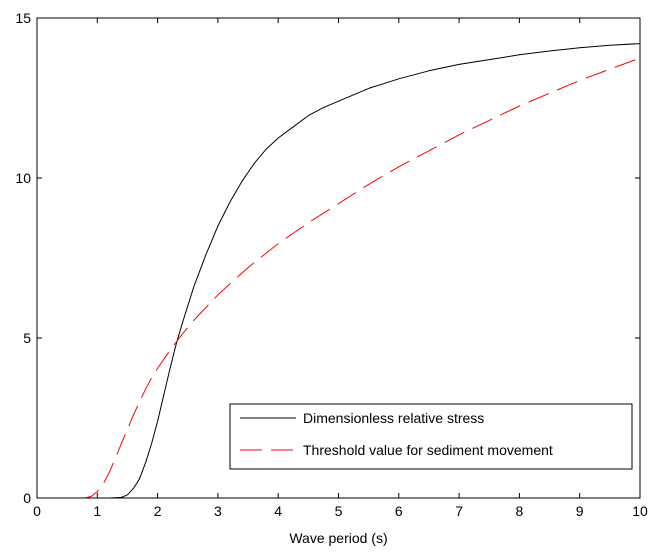 Image resolution: width=657 pixels, height=553 pixels. Describe the element at coordinates (338, 538) in the screenshot. I see `x-axis-label: Wave period (s)` at that location.